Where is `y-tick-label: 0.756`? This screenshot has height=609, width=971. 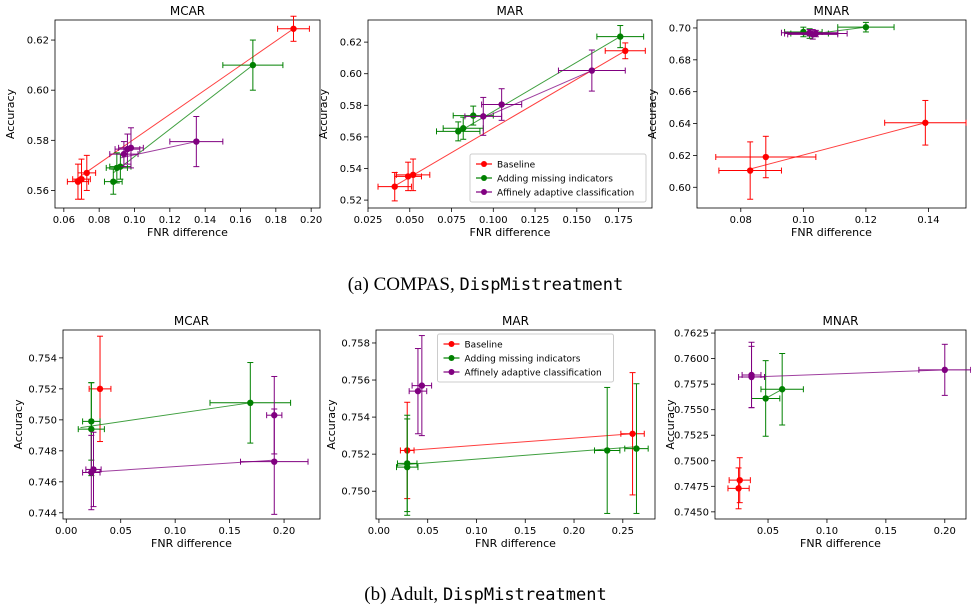
y-tick-label: 0.756 is located at coordinates (355, 381).